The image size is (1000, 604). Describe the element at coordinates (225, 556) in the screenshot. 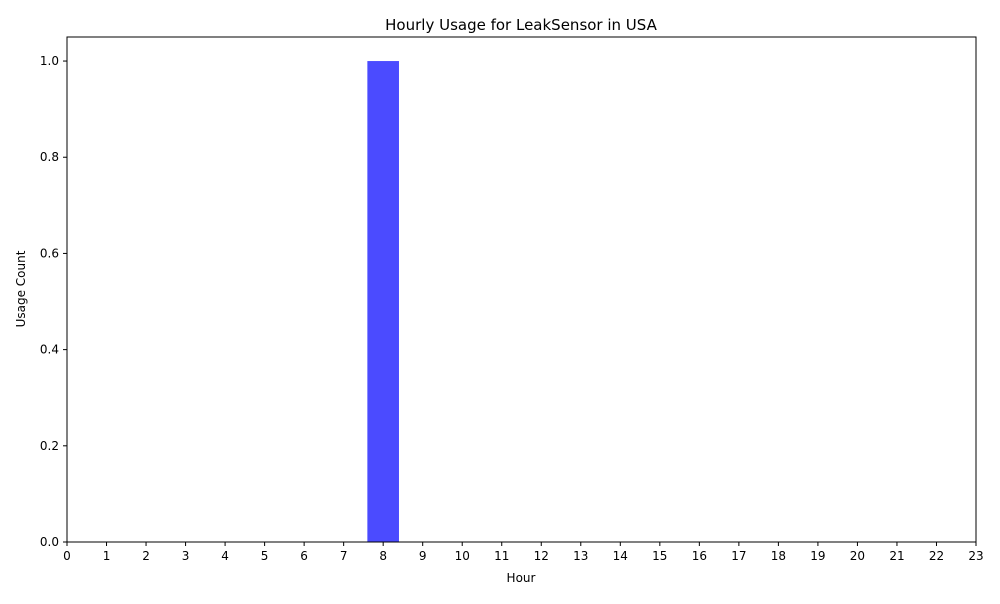

I see `x-tick-label: 4` at that location.